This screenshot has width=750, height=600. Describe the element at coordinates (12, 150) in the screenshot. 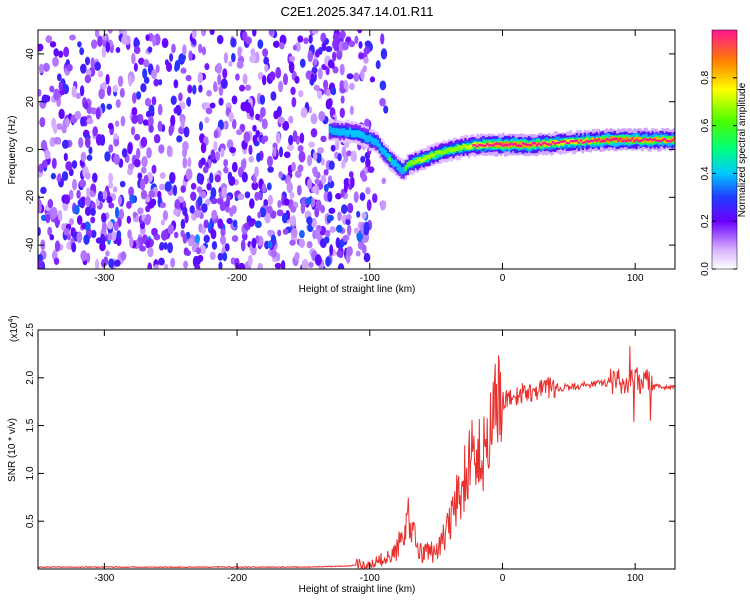

I see `spectrogram-y-label: Frequency (Hz)` at that location.